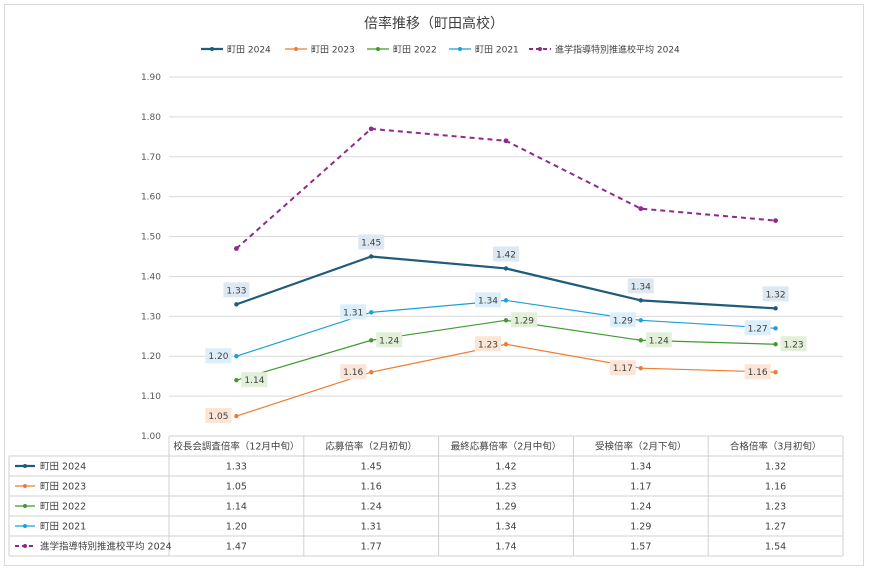 The image size is (870, 568). I want to click on data-label: 1.05, so click(218, 417).